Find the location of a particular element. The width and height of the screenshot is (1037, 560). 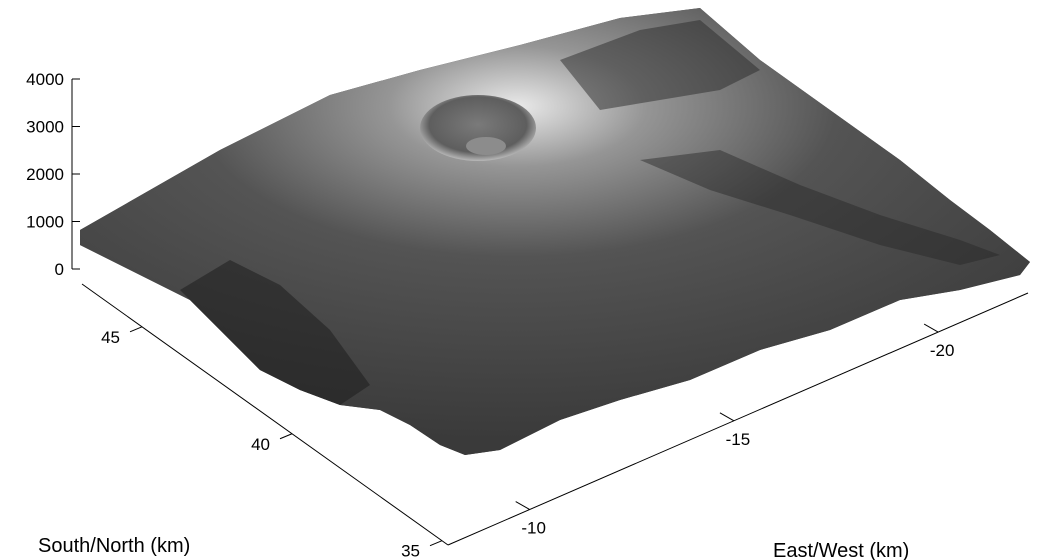

y-tick-label: 40 is located at coordinates (260, 444).